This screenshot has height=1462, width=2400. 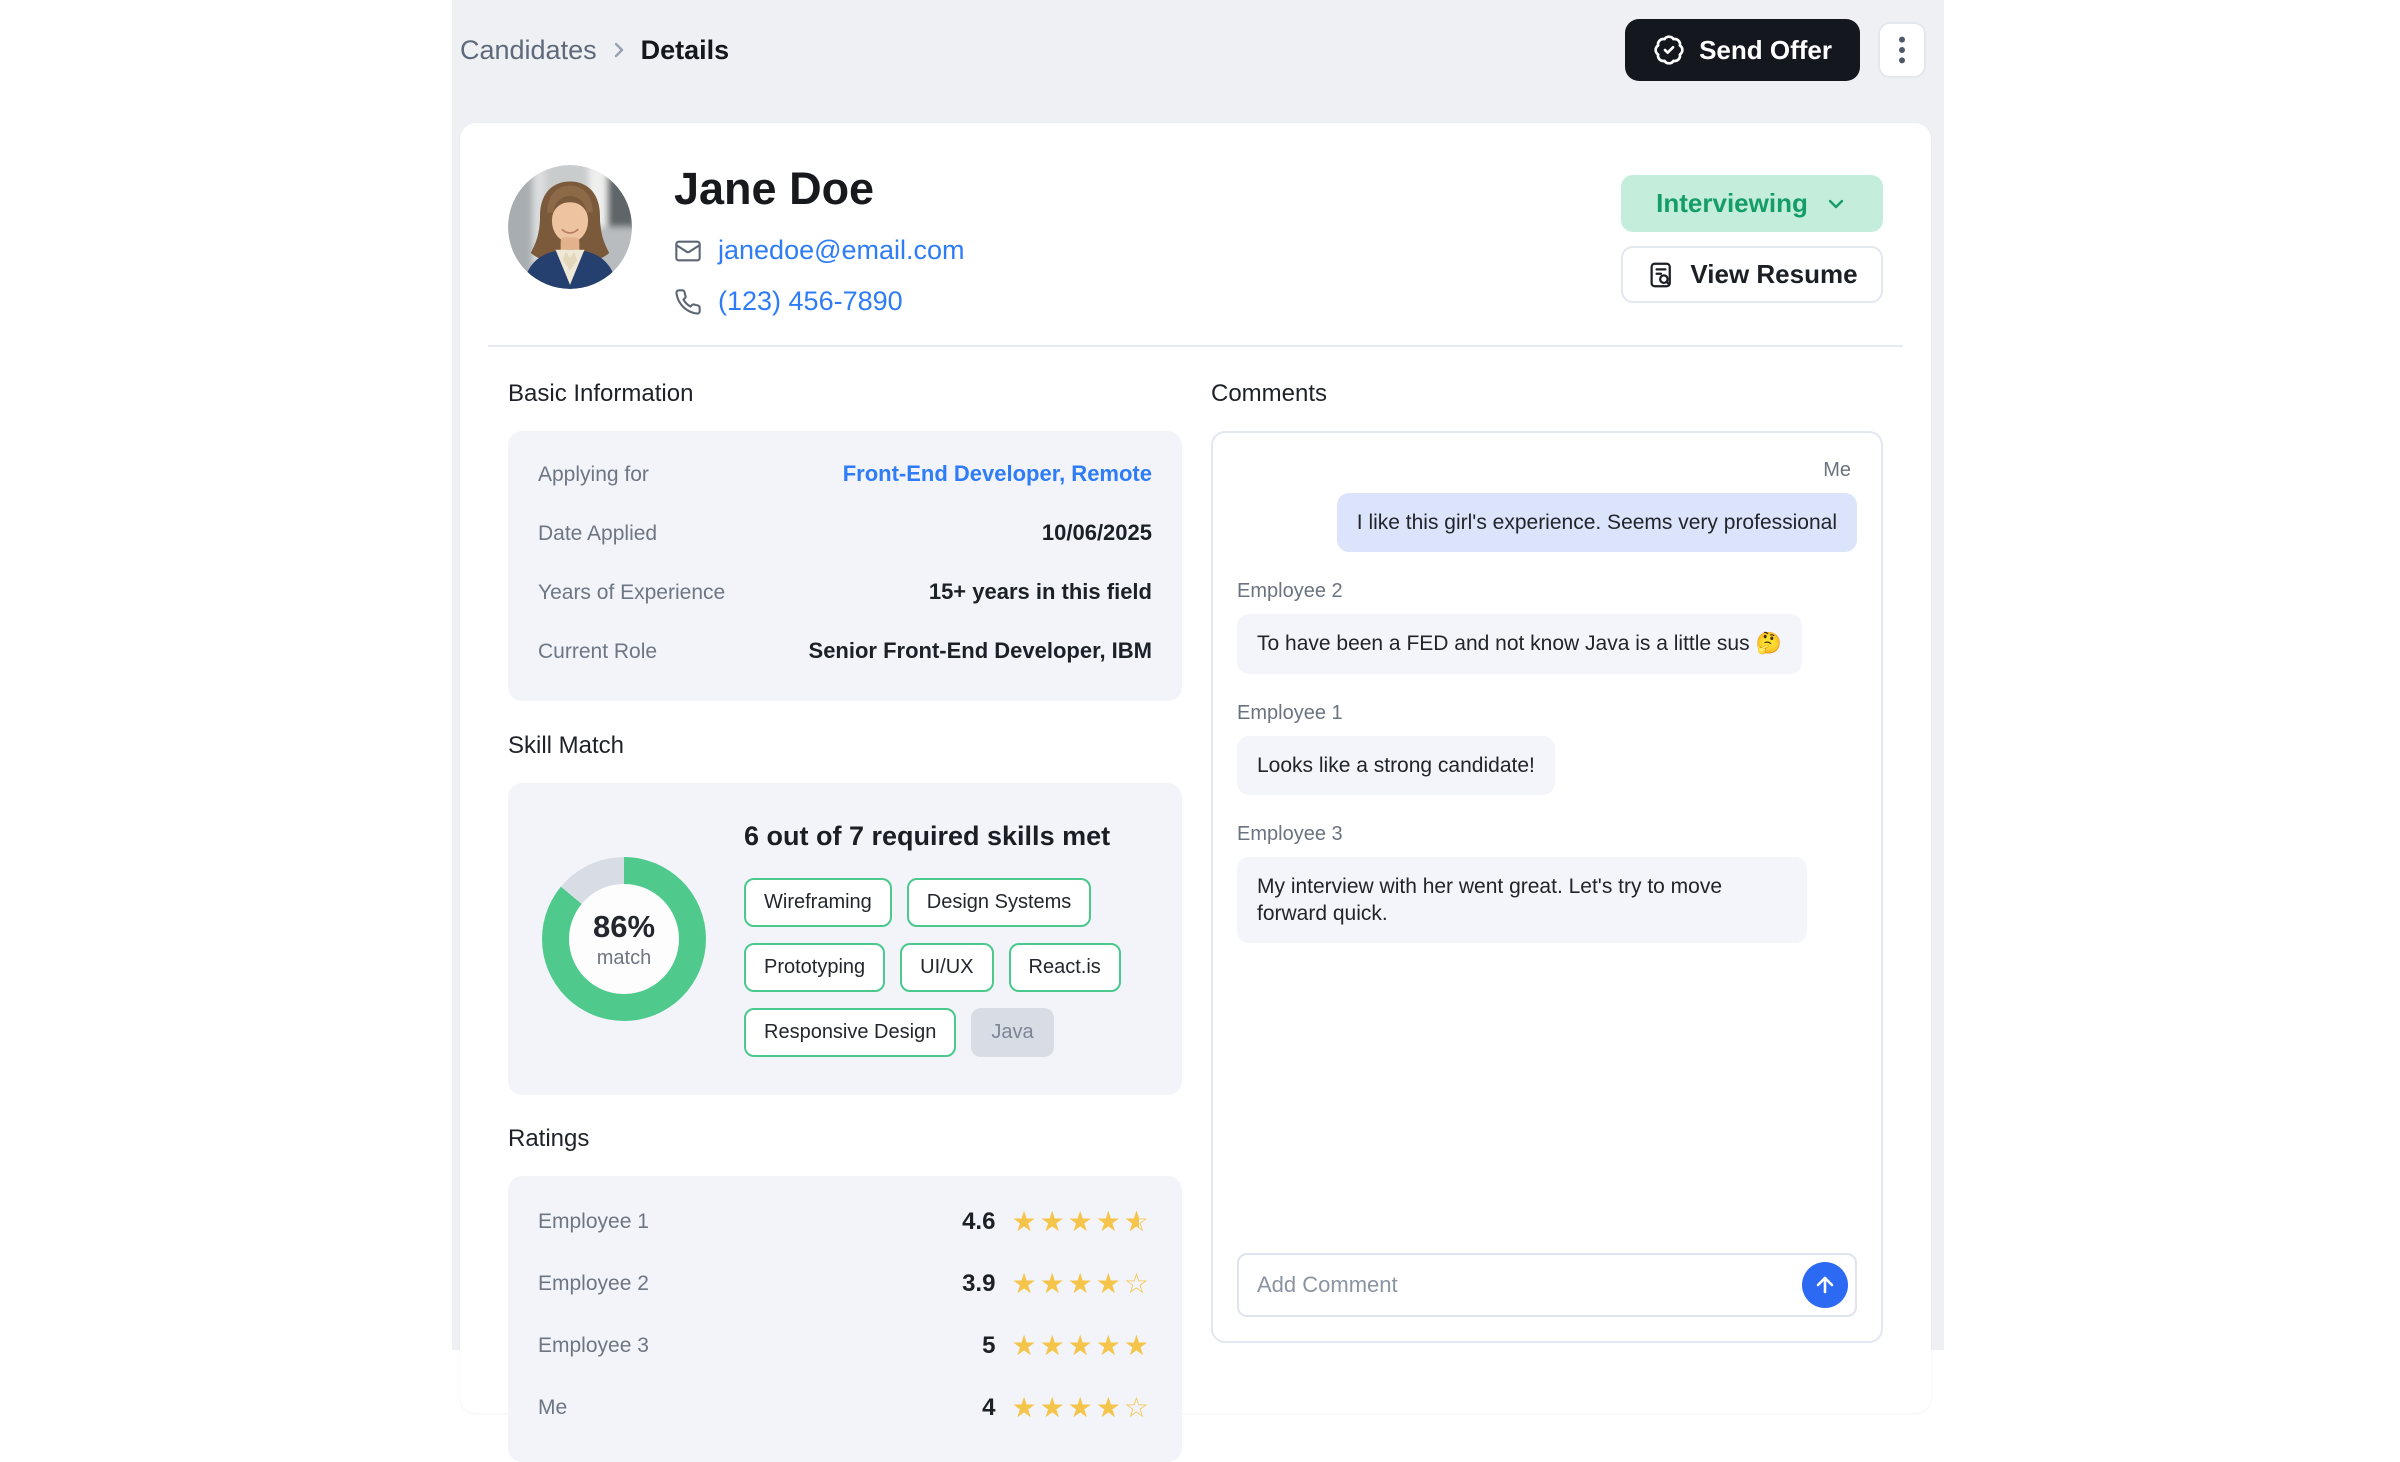 What do you see at coordinates (1290, 833) in the screenshot?
I see `comment-author: Employee 3` at bounding box center [1290, 833].